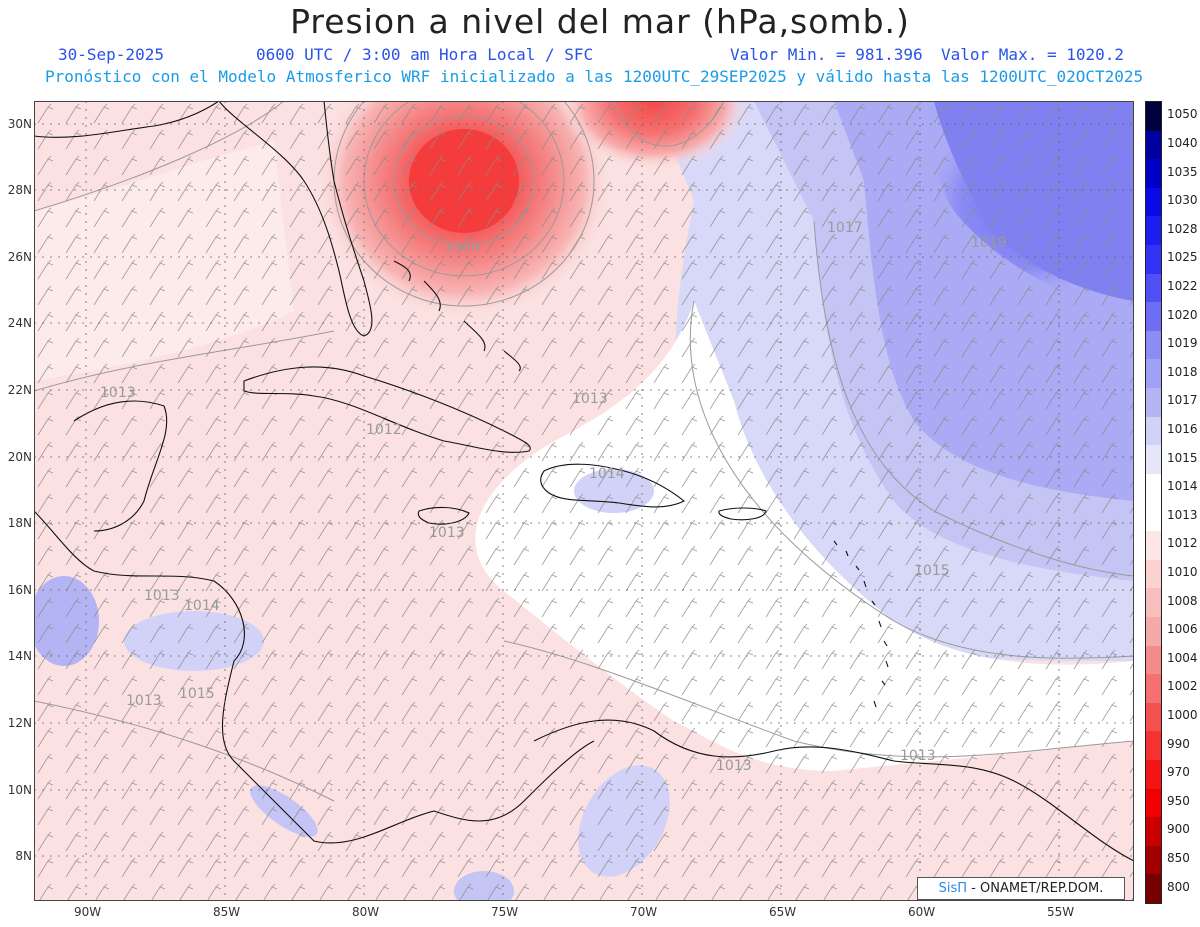  Describe the element at coordinates (425, 54) in the screenshot. I see `forecast-time: 0600 UTC / 3:00 am Hora Local / SFC` at that location.